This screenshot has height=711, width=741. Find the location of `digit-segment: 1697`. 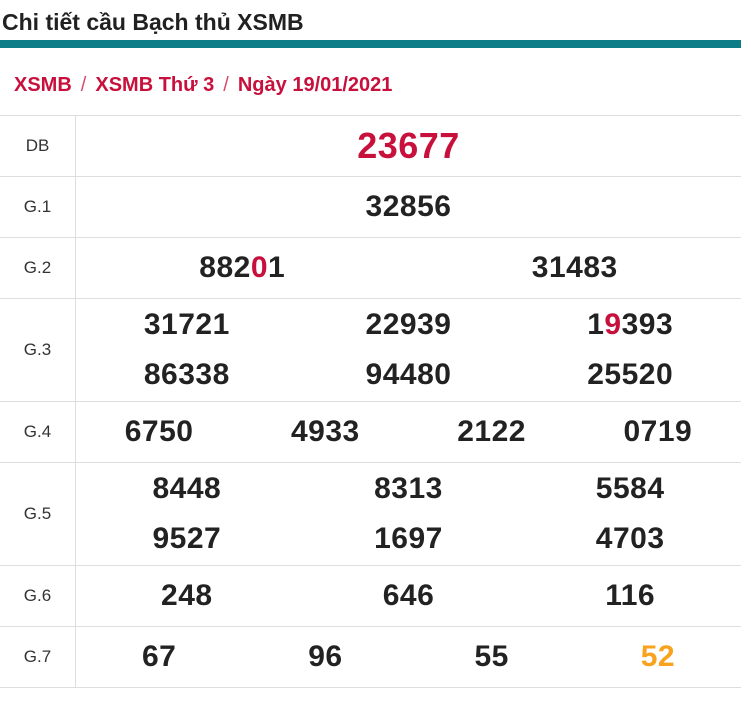

digit-segment: 1697 is located at coordinates (408, 538).